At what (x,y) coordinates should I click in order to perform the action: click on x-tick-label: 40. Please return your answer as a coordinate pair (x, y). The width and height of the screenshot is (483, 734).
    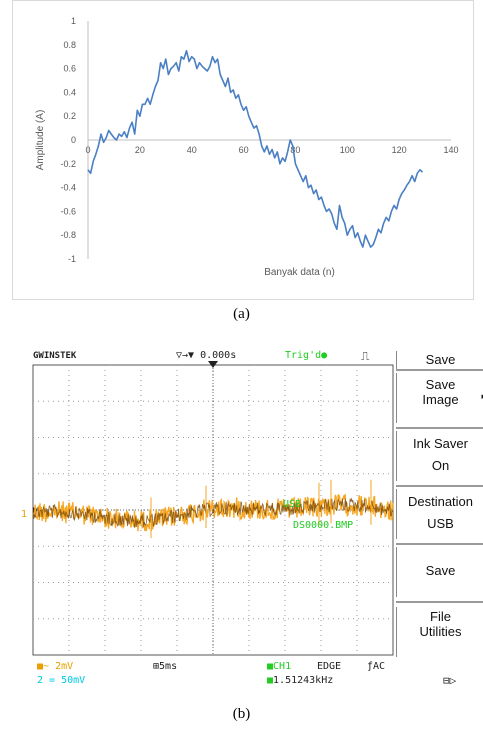
    Looking at the image, I should click on (192, 150).